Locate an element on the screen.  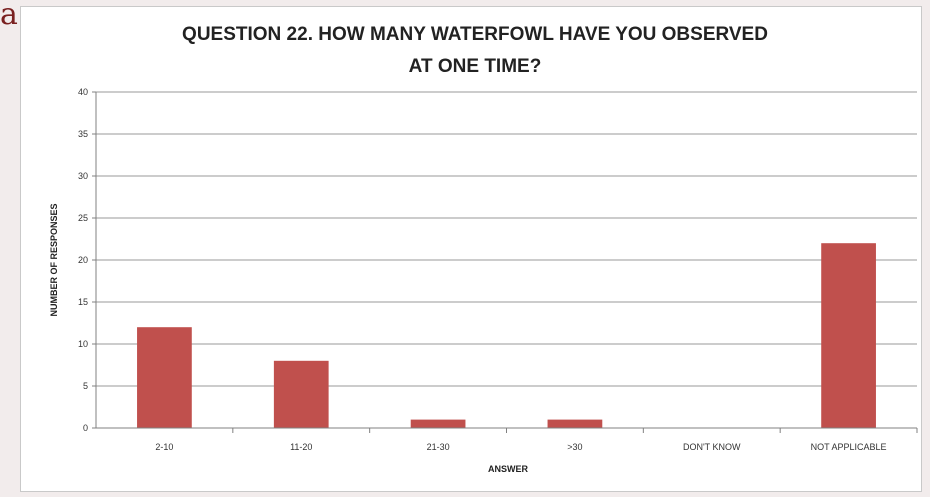
y-tick-label: 30 is located at coordinates (83, 176).